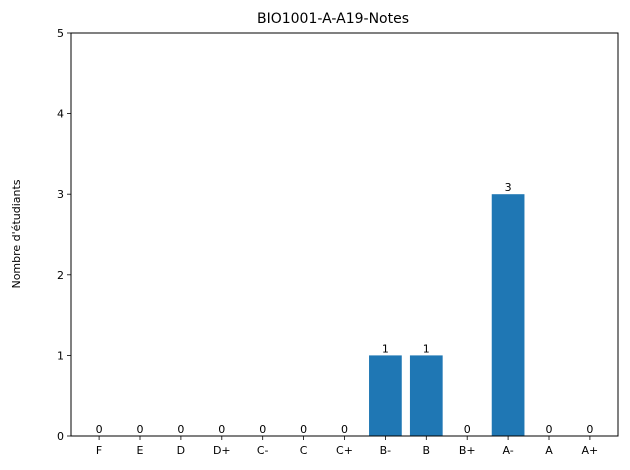  I want to click on data-label-B-: 1, so click(385, 348).